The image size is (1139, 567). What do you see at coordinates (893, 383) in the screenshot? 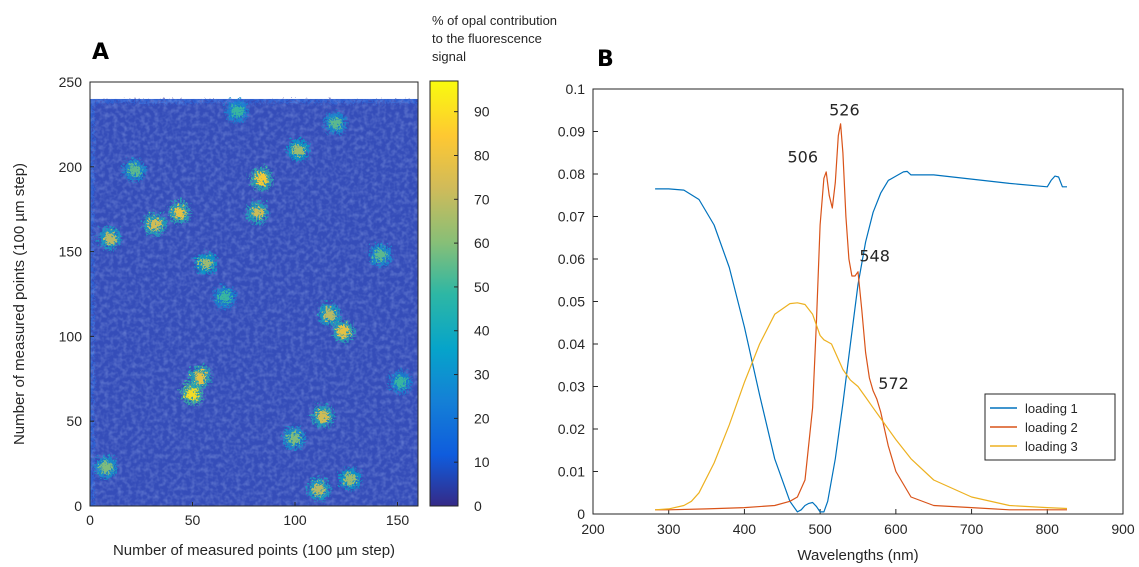
I see `peak-label: 572` at bounding box center [893, 383].